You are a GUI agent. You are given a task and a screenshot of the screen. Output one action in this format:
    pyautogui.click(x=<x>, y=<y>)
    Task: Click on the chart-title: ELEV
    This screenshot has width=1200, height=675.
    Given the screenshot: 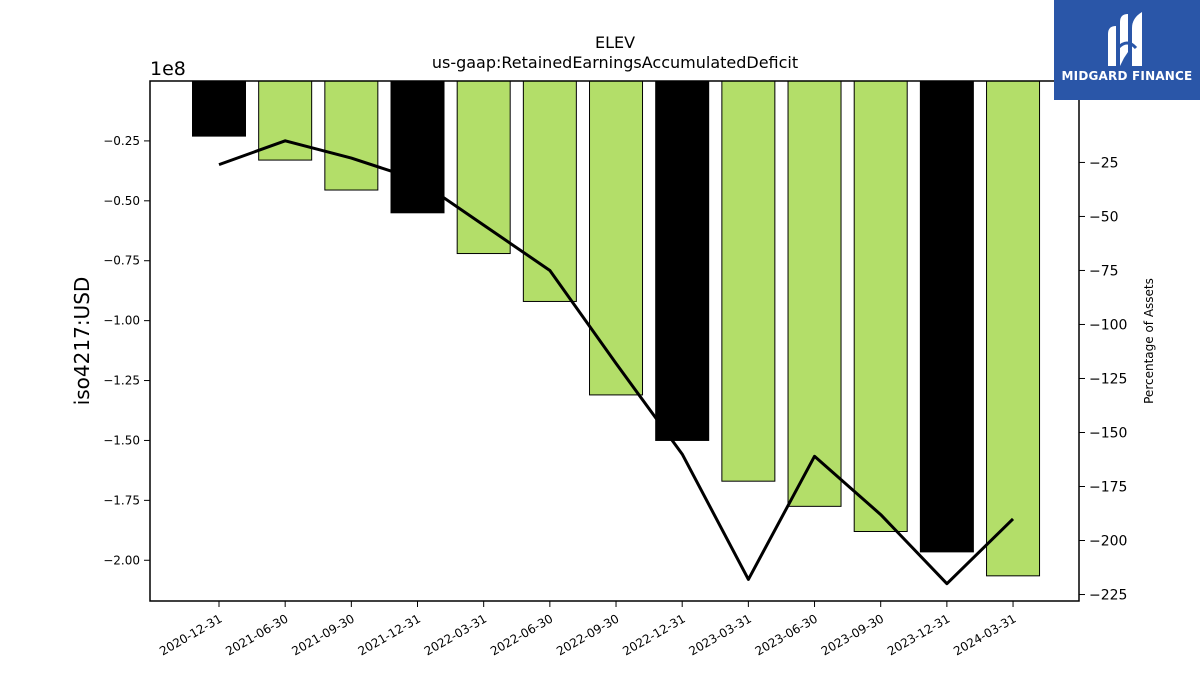 What is the action you would take?
    pyautogui.click(x=615, y=42)
    